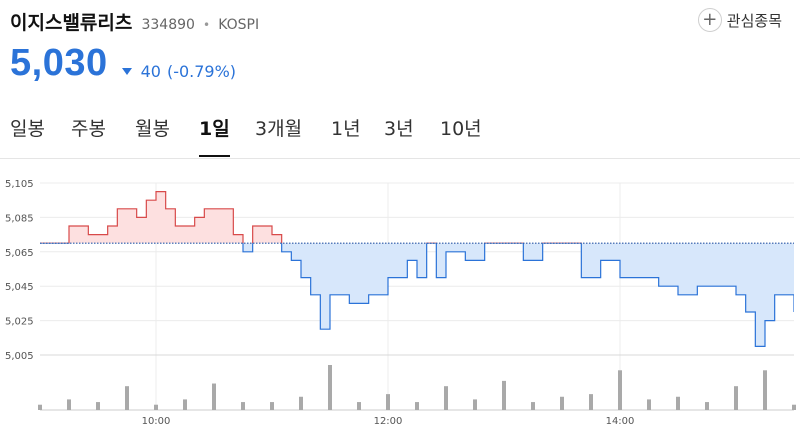  I want to click on market-name: KOSPI, so click(239, 25).